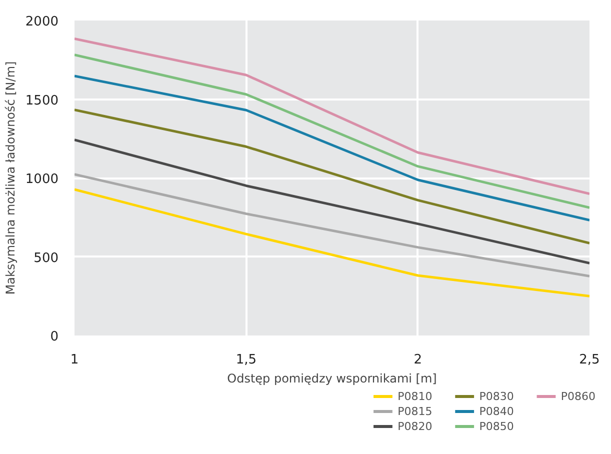  Describe the element at coordinates (415, 411) in the screenshot. I see `legend-label: P0815` at that location.